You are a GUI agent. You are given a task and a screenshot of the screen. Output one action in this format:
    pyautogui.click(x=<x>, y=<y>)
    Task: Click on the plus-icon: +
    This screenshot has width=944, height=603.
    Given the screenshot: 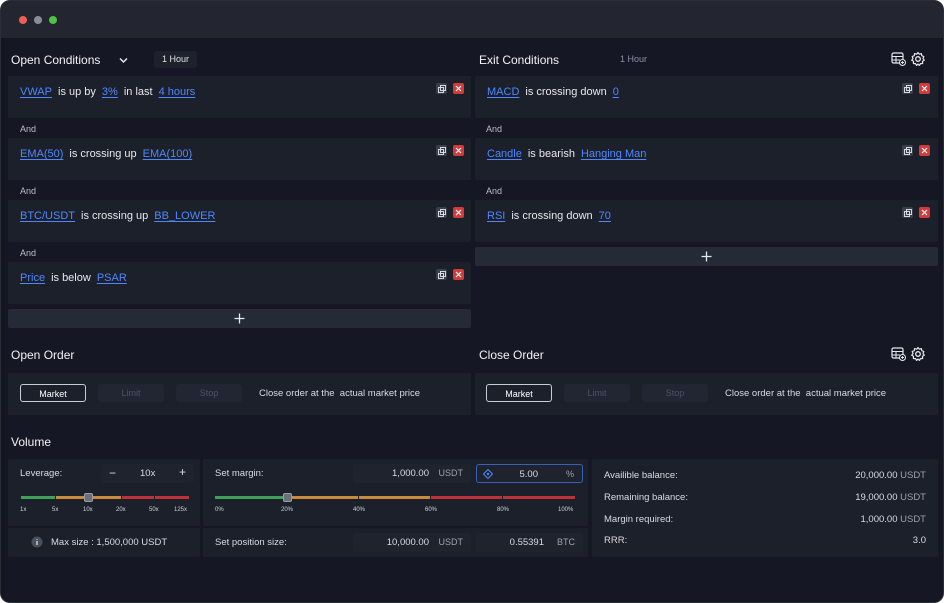 What is the action you would take?
    pyautogui.click(x=183, y=472)
    